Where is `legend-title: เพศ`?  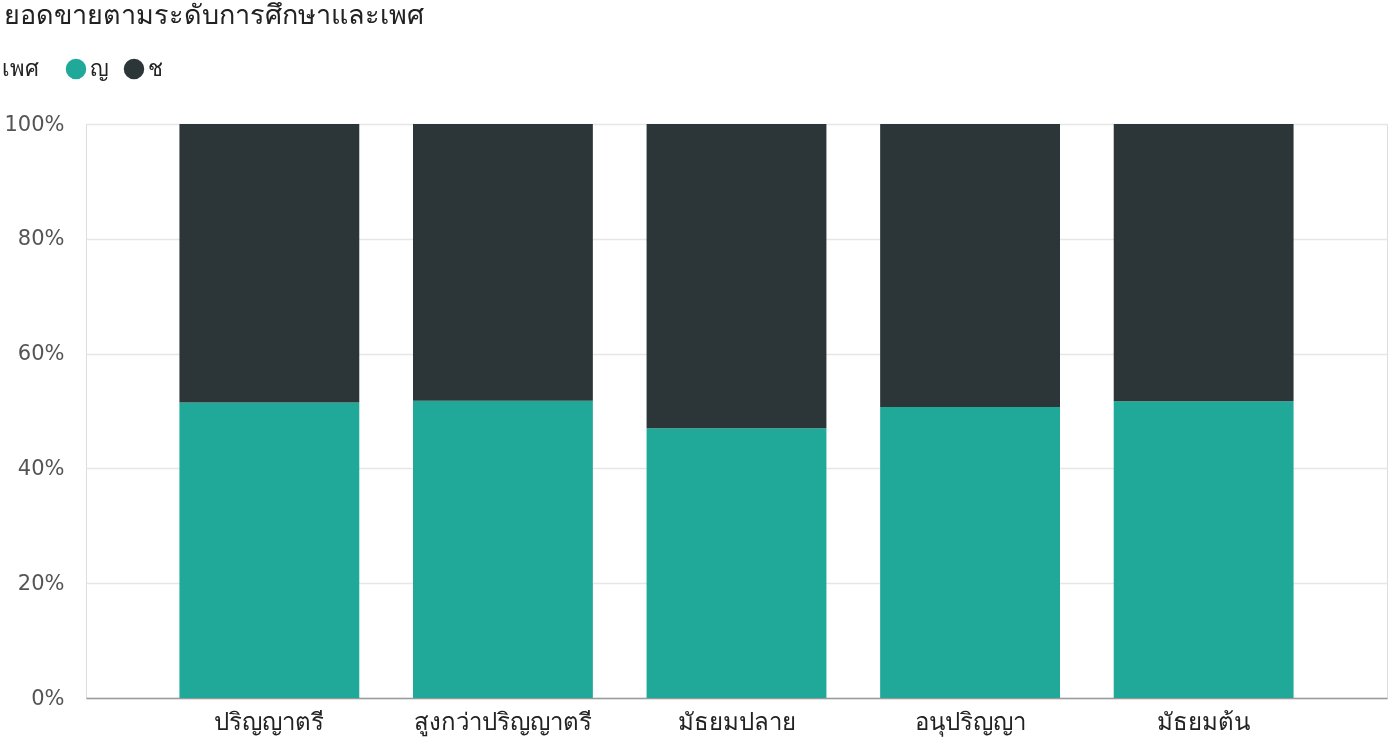
legend-title: เพศ is located at coordinates (20, 68).